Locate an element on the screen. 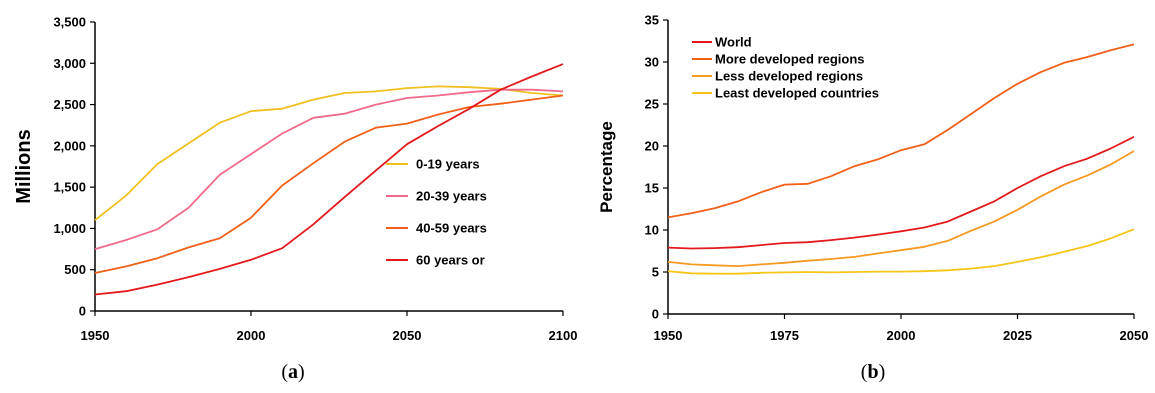 Image resolution: width=1155 pixels, height=393 pixels. a-x-tick-label: 1950 is located at coordinates (95, 335).